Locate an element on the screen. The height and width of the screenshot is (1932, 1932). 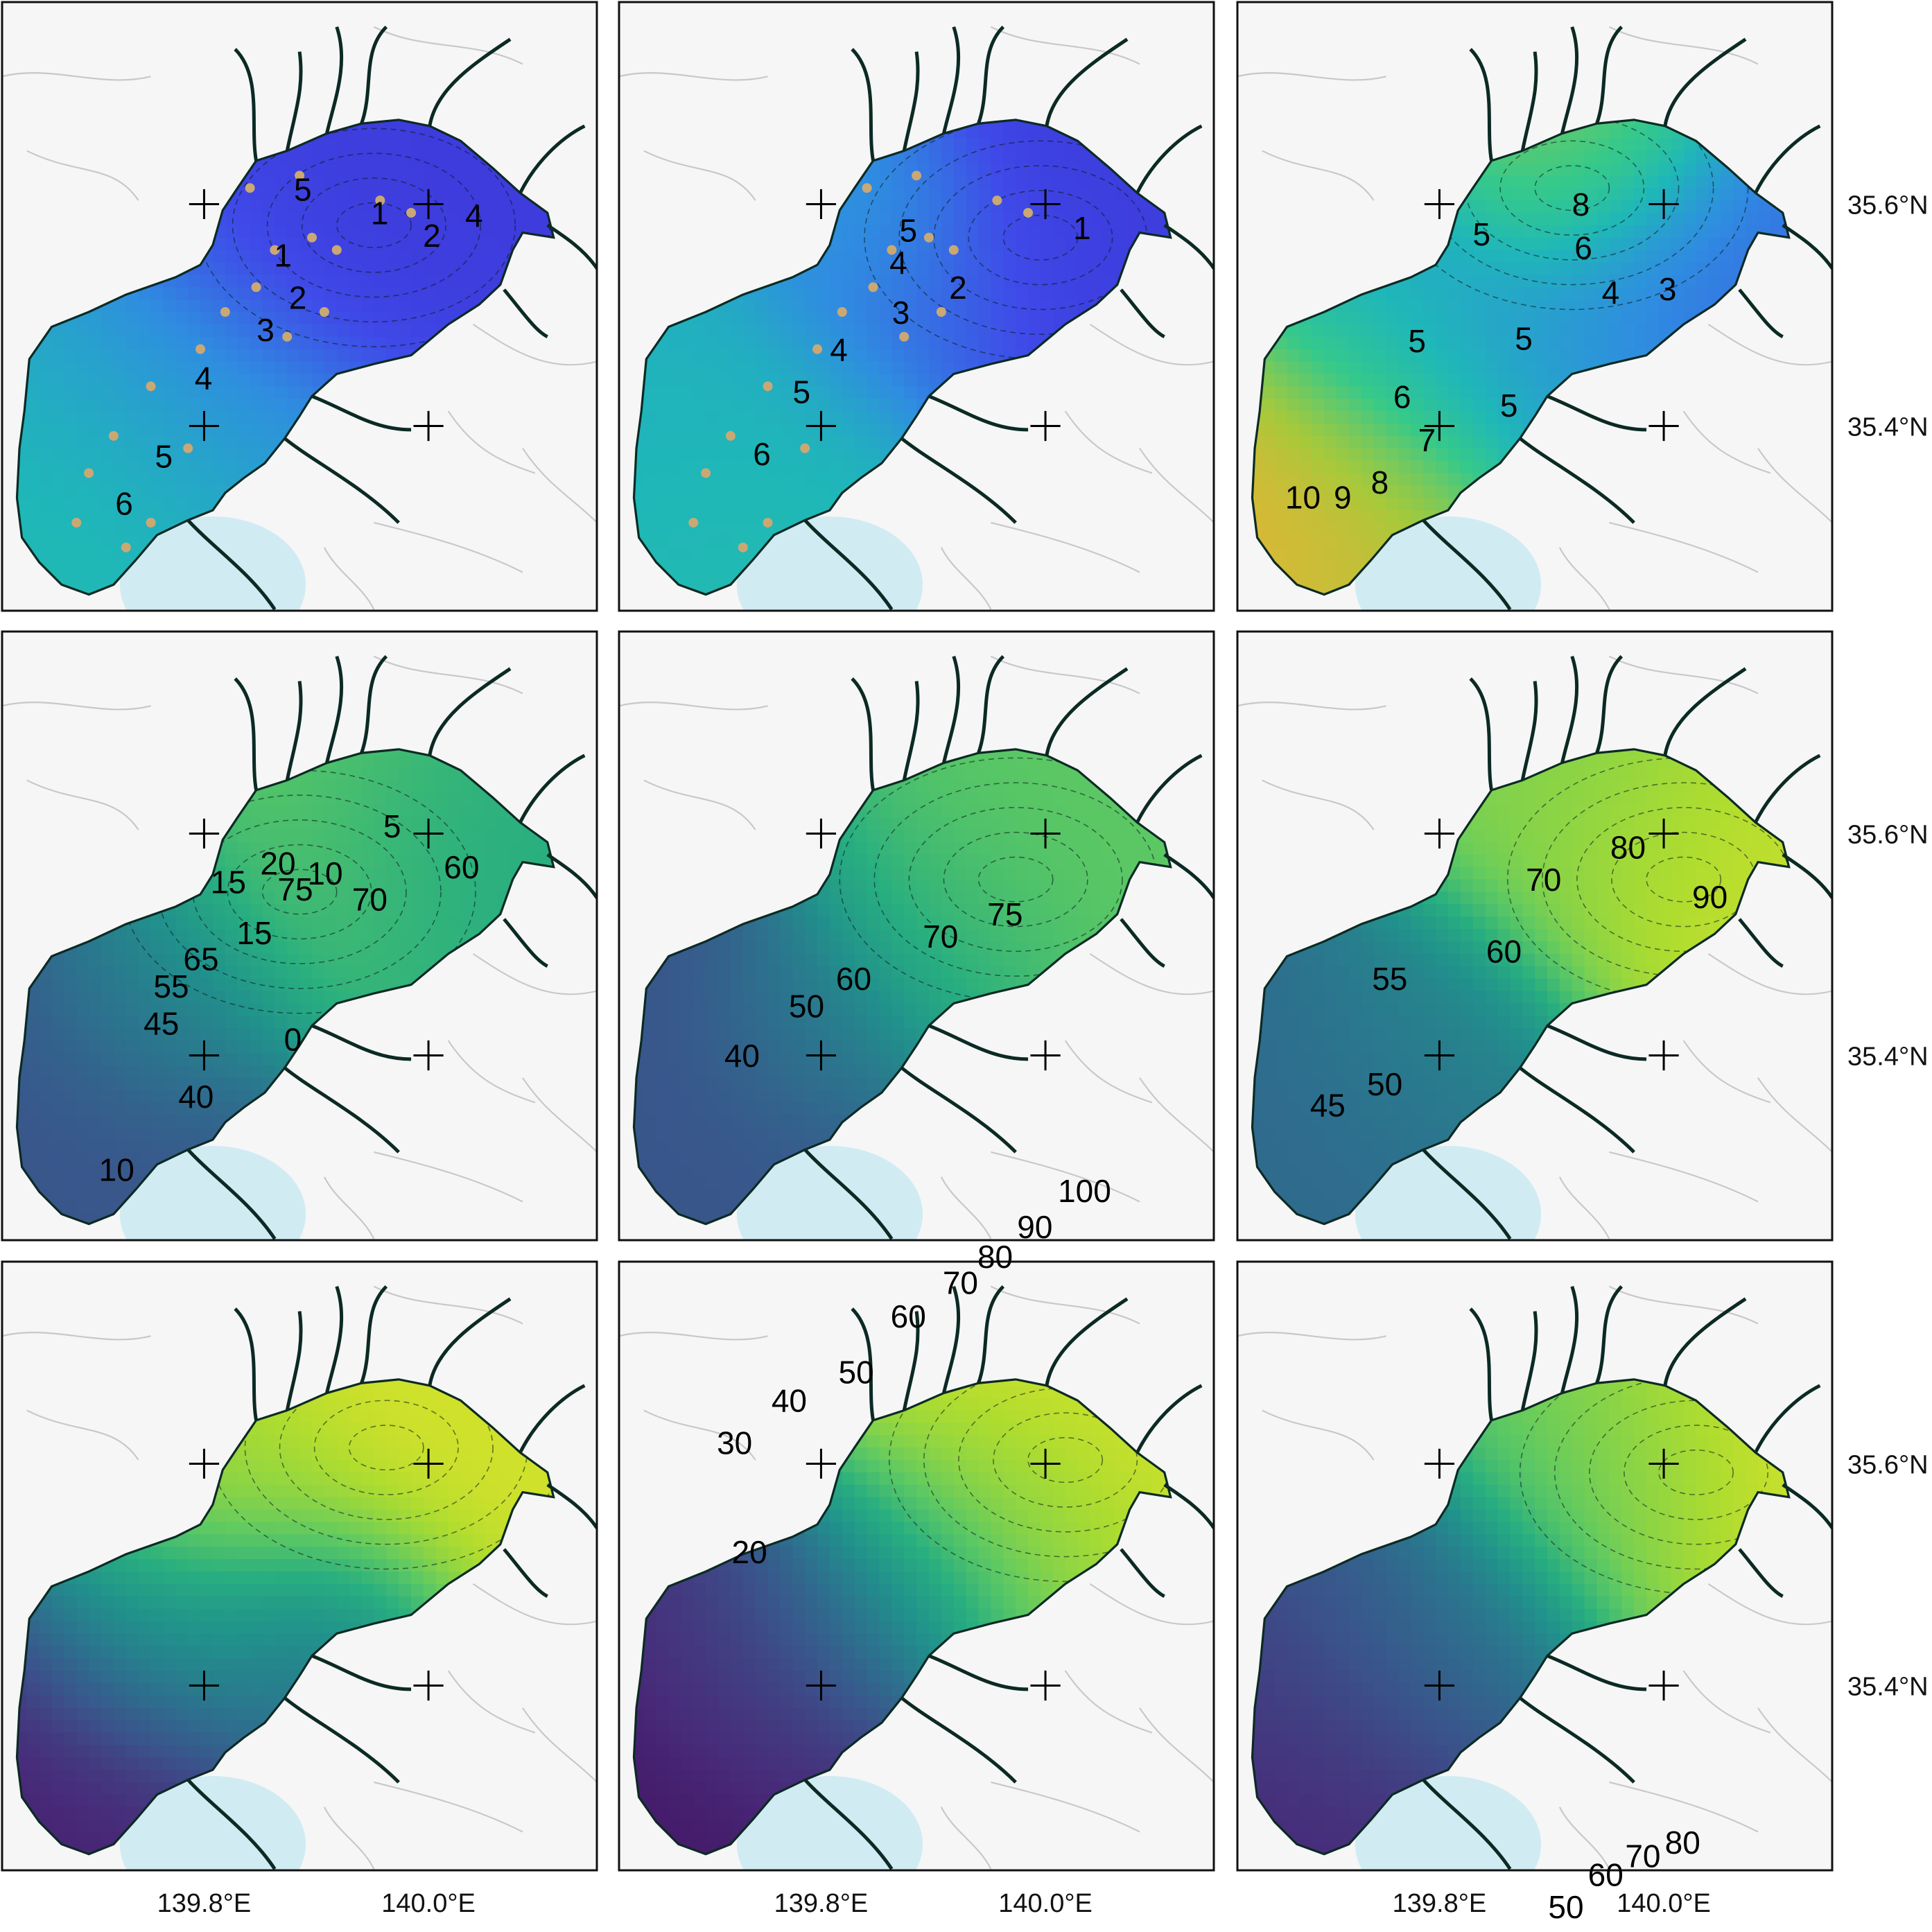
contour-label: 70 is located at coordinates (940, 937).